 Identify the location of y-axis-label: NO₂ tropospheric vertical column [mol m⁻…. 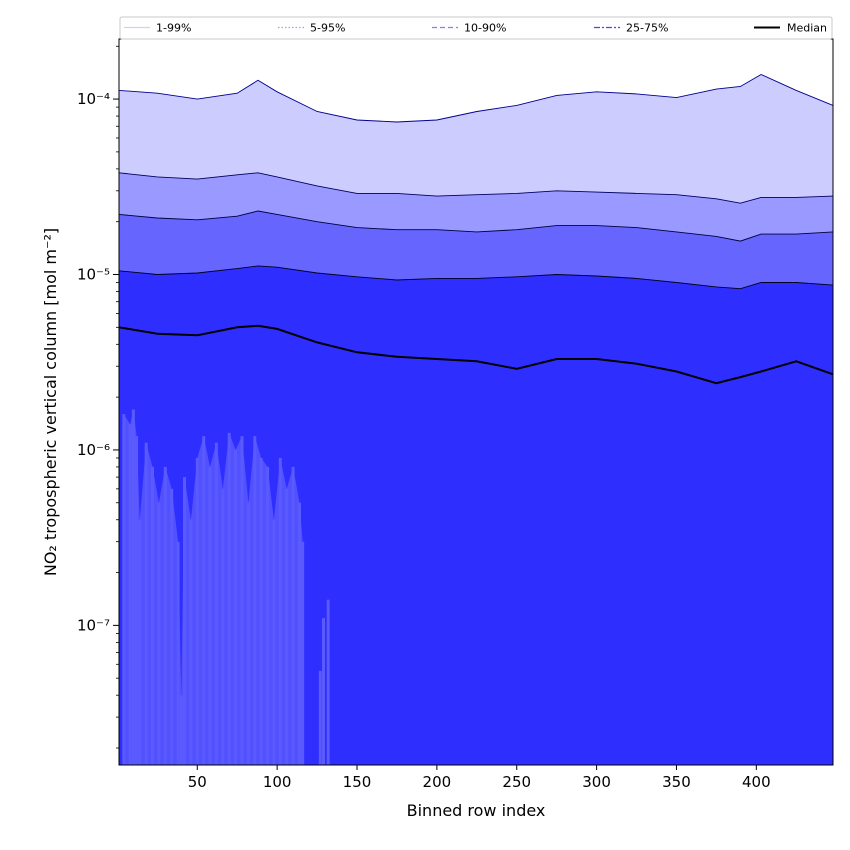
(50, 402).